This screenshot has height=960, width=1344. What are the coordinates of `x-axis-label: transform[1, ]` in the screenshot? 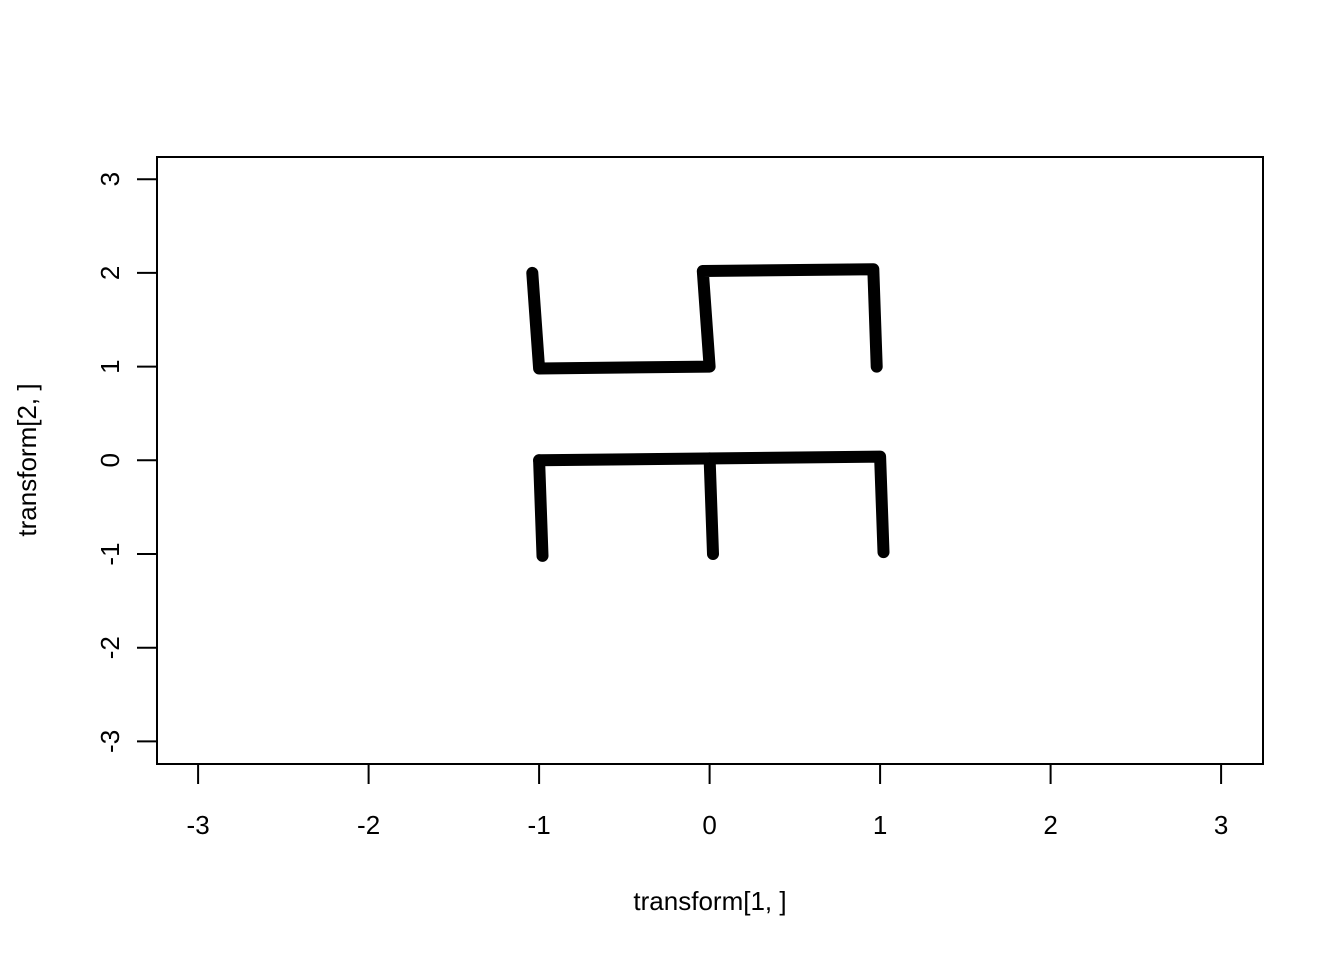 It's located at (709, 901).